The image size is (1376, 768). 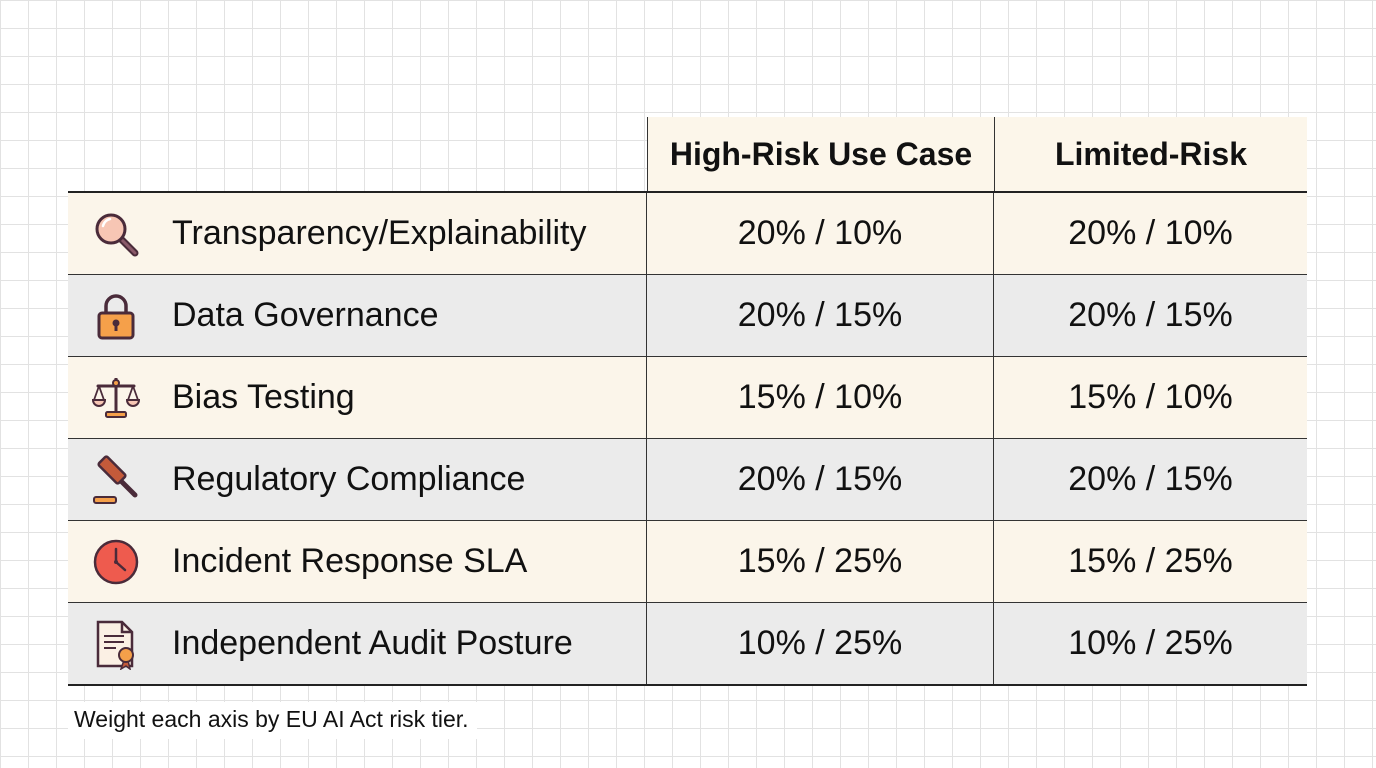 I want to click on row-label: Independent Audit Posture, so click(x=372, y=643).